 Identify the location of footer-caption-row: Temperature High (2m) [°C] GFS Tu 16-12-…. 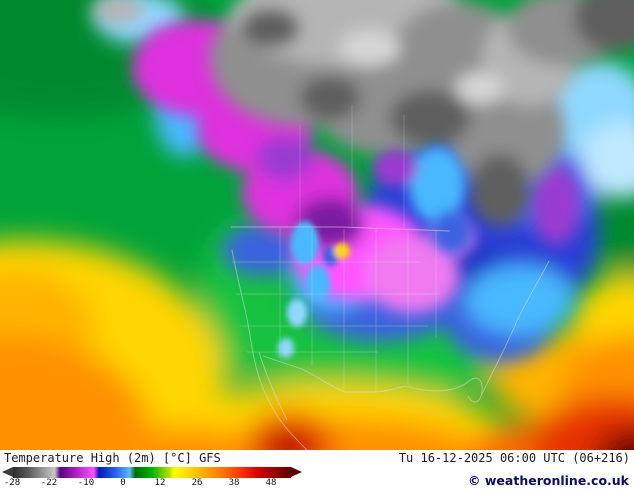
(317, 458).